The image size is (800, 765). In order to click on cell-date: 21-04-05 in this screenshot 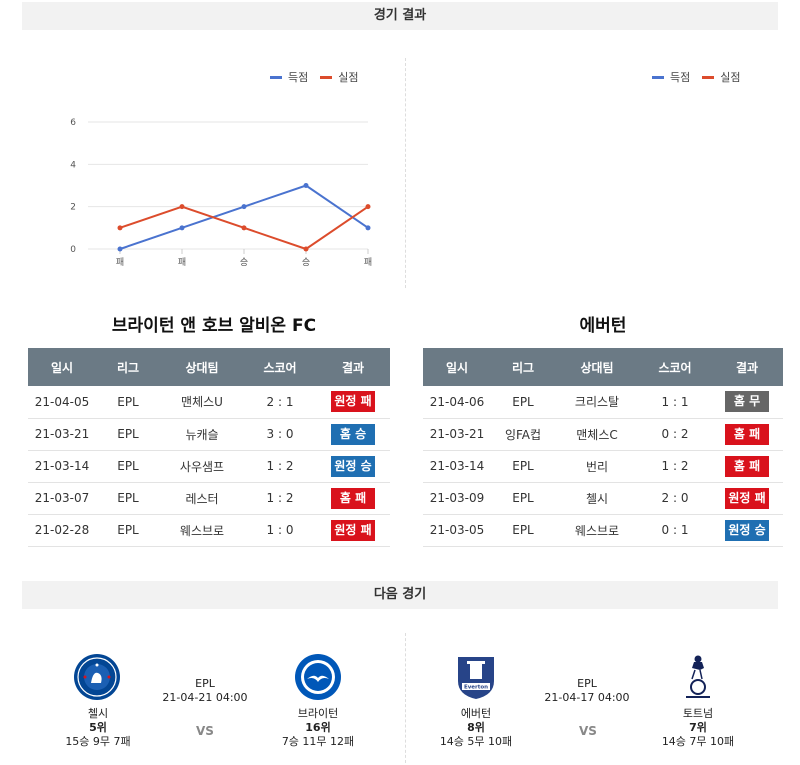, I will do `click(62, 402)`.